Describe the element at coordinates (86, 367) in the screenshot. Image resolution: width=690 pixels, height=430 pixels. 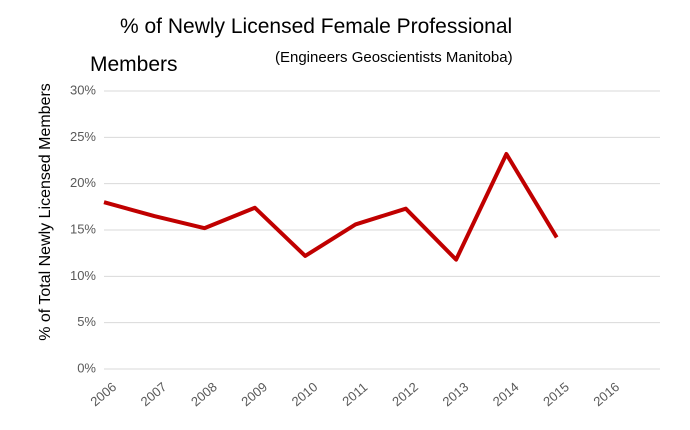
I see `y-tick-label: 0%` at that location.